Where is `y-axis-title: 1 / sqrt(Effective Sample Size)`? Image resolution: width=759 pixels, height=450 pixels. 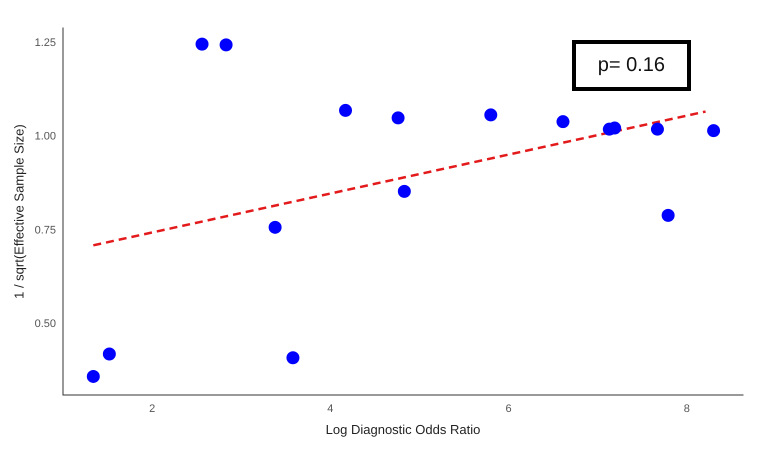
y-axis-title: 1 / sqrt(Effective Sample Size) is located at coordinates (18, 211).